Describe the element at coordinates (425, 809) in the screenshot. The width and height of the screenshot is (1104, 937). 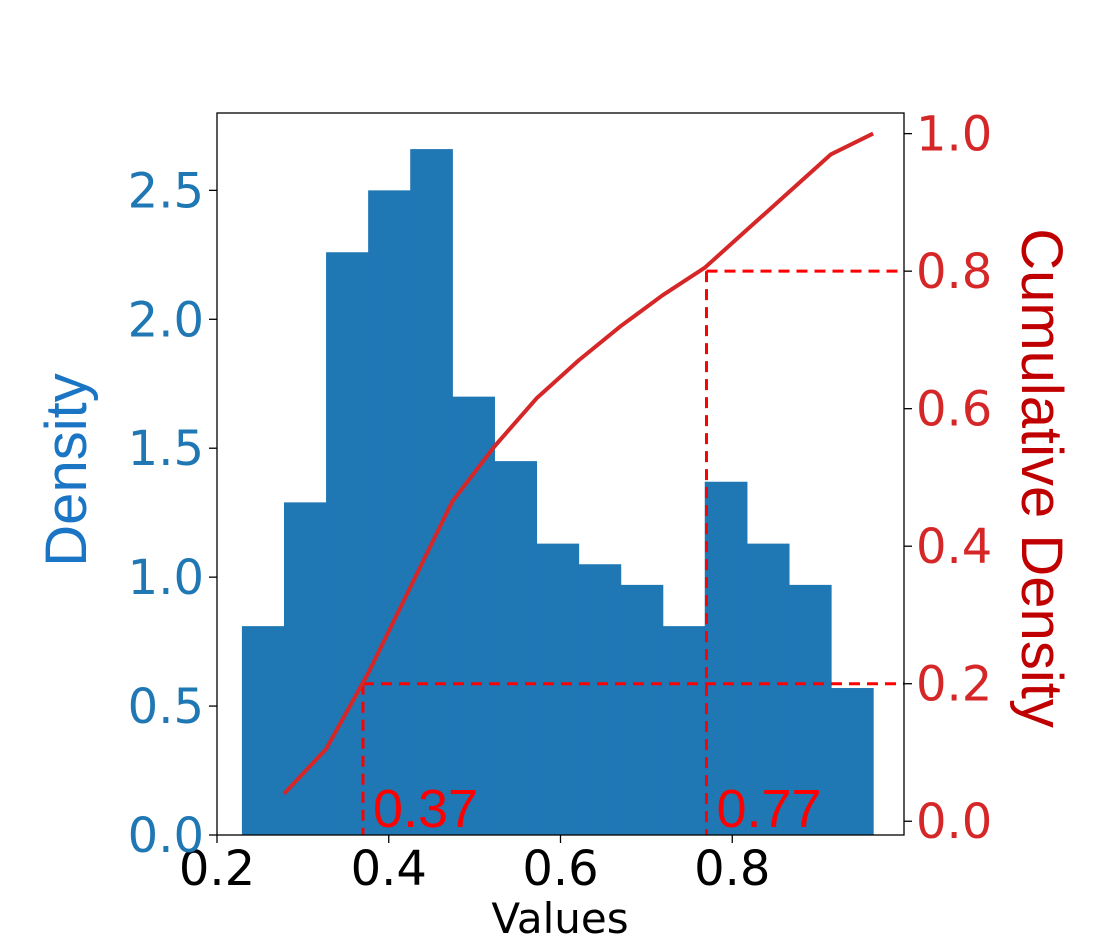
I see `percentile-label: 0.37` at that location.